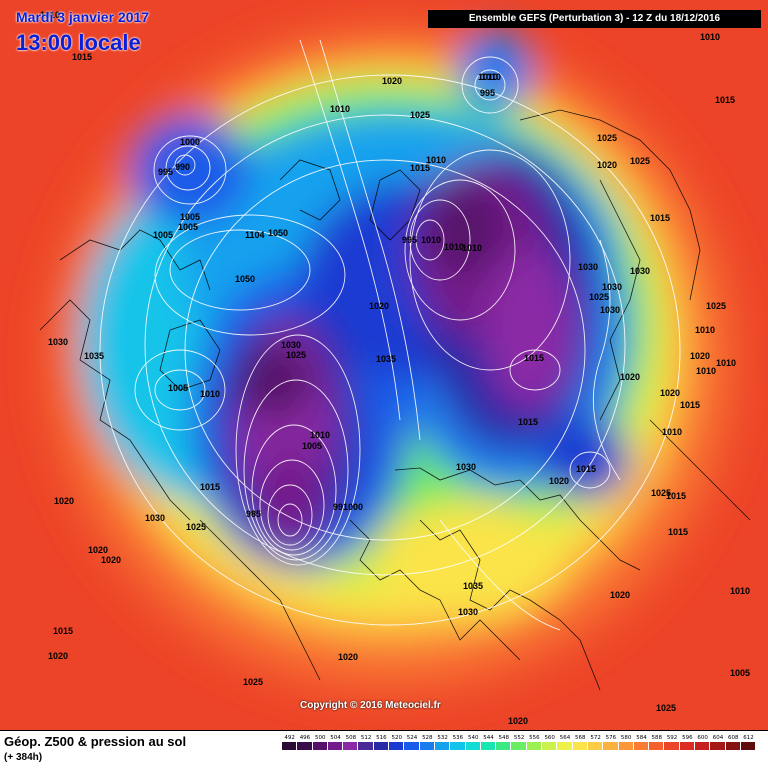 The image size is (768, 768). Describe the element at coordinates (487, 93) in the screenshot. I see `pressure-label: 995` at that location.